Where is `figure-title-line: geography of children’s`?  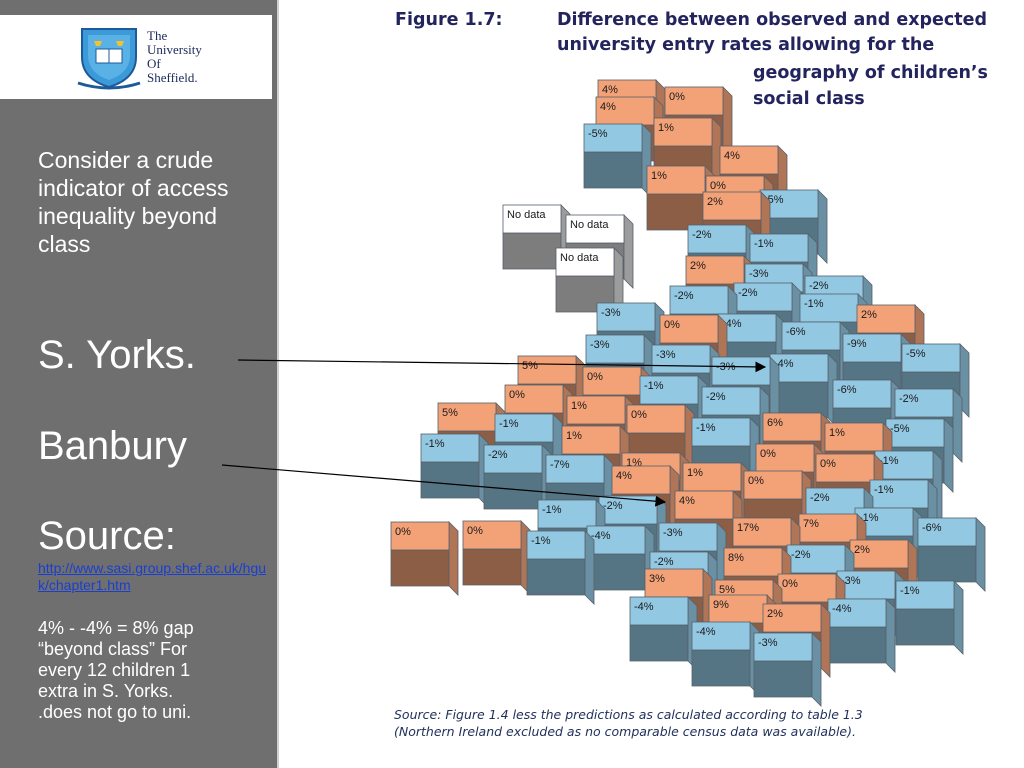
figure-title-line: geography of children’s is located at coordinates (870, 73).